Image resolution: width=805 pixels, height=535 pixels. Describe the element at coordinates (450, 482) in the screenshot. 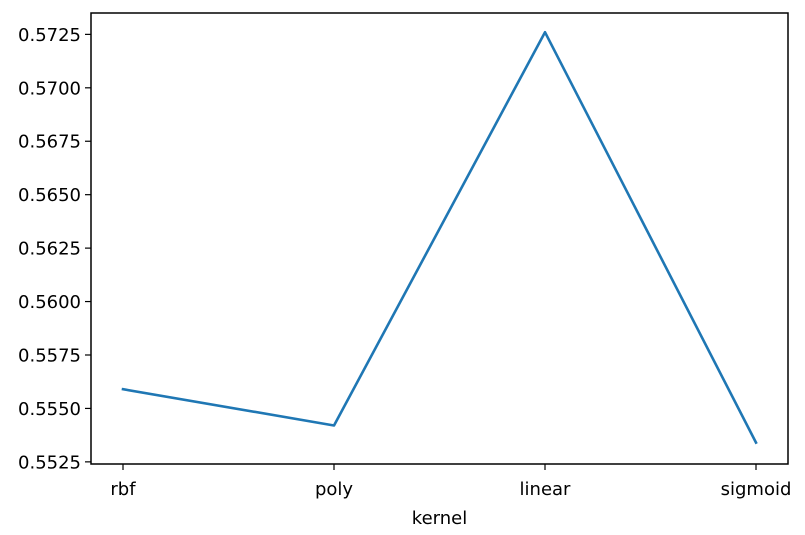

I see `x-axis-ticks: rbf poly linear sigmoid` at that location.